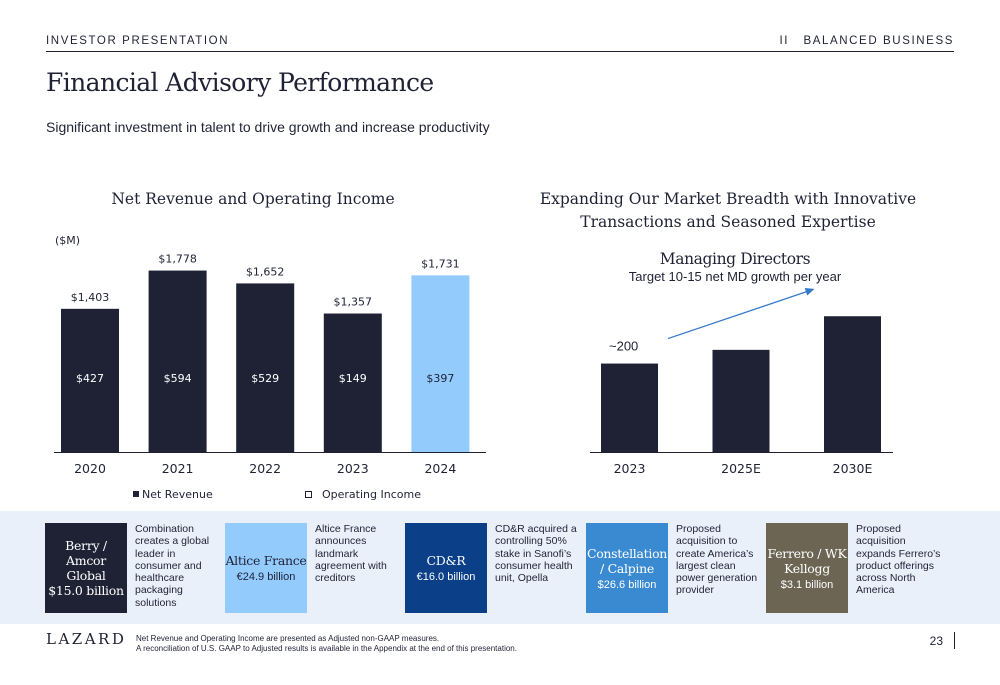  I want to click on x-tick-label: 2022, so click(265, 468).